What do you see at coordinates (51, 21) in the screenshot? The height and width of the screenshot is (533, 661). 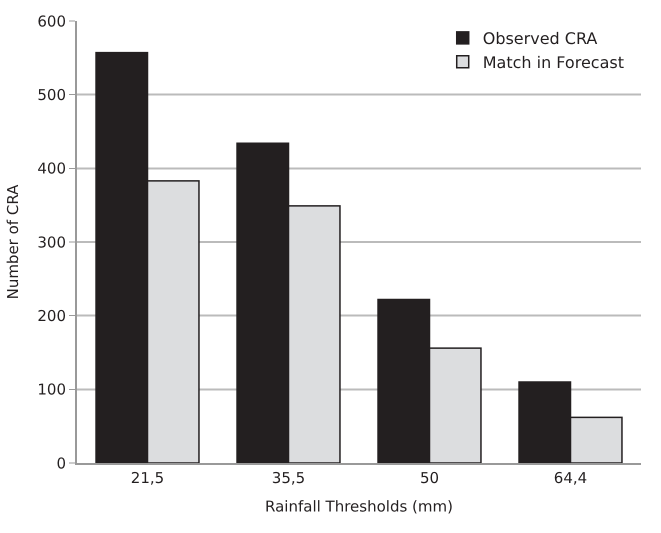 I see `y-tick-label: 600` at bounding box center [51, 21].